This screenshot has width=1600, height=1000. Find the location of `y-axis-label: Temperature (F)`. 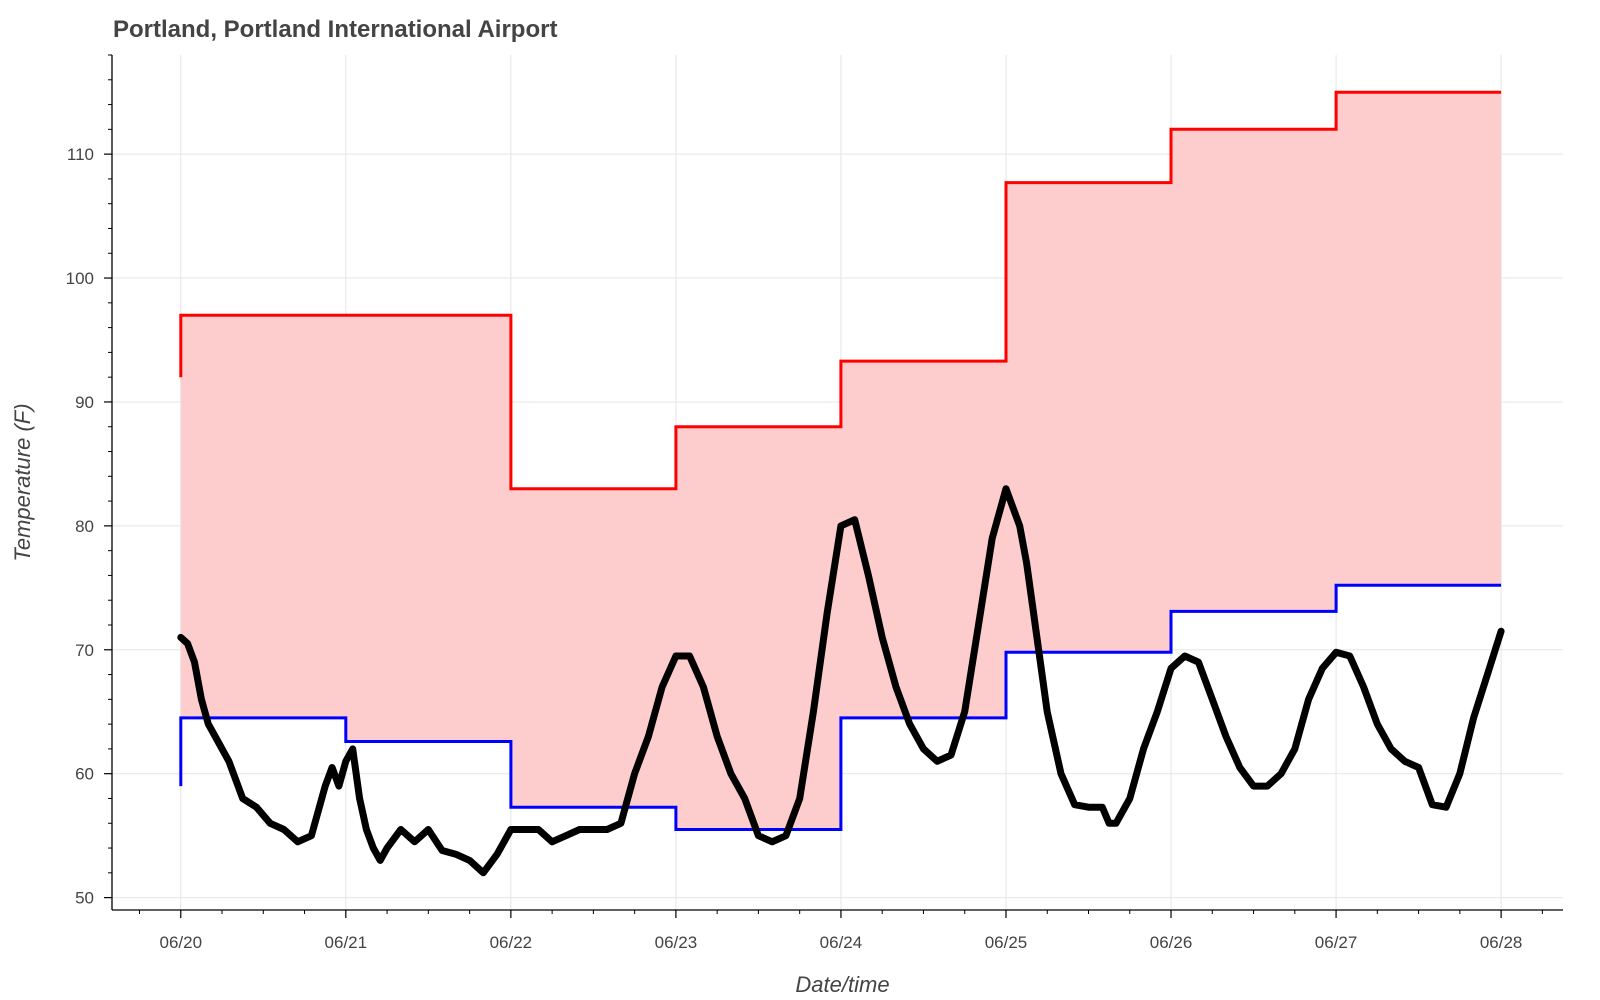

y-axis-label: Temperature (F) is located at coordinates (22, 482).